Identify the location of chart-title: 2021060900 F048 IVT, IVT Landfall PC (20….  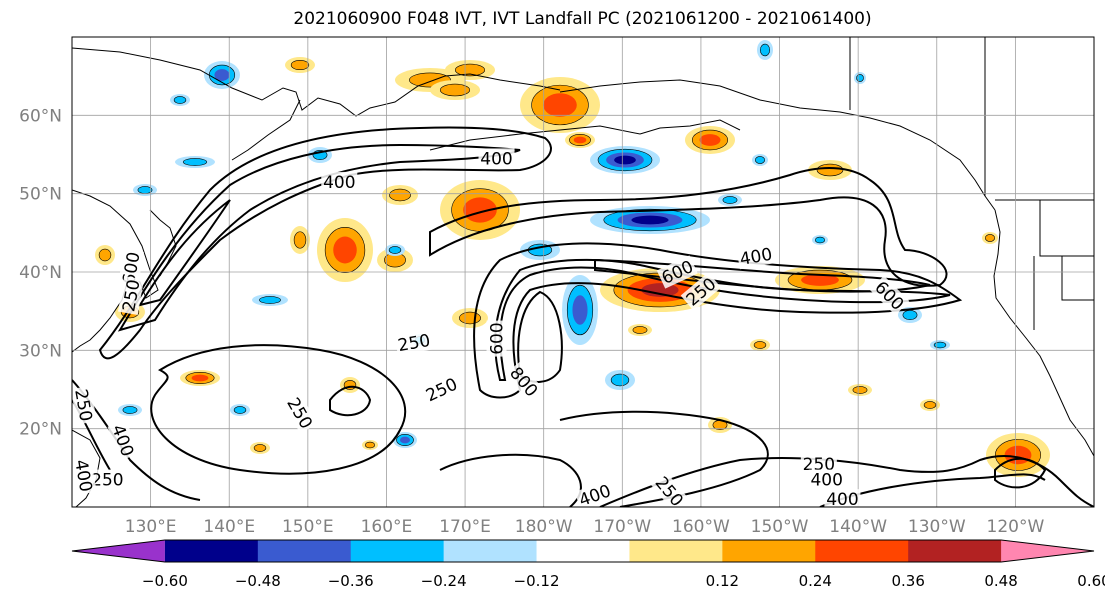
(582, 19).